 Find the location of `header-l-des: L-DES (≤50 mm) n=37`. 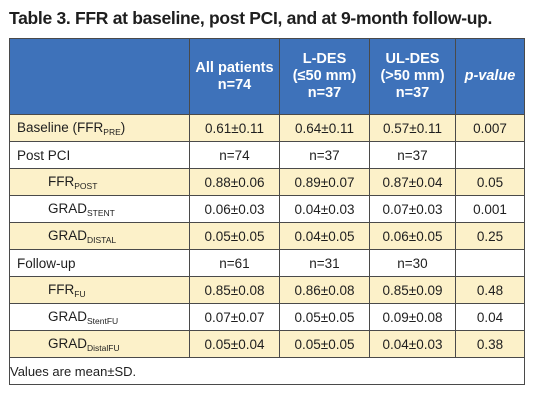

header-l-des: L-DES (≤50 mm) n=37 is located at coordinates (324, 76).